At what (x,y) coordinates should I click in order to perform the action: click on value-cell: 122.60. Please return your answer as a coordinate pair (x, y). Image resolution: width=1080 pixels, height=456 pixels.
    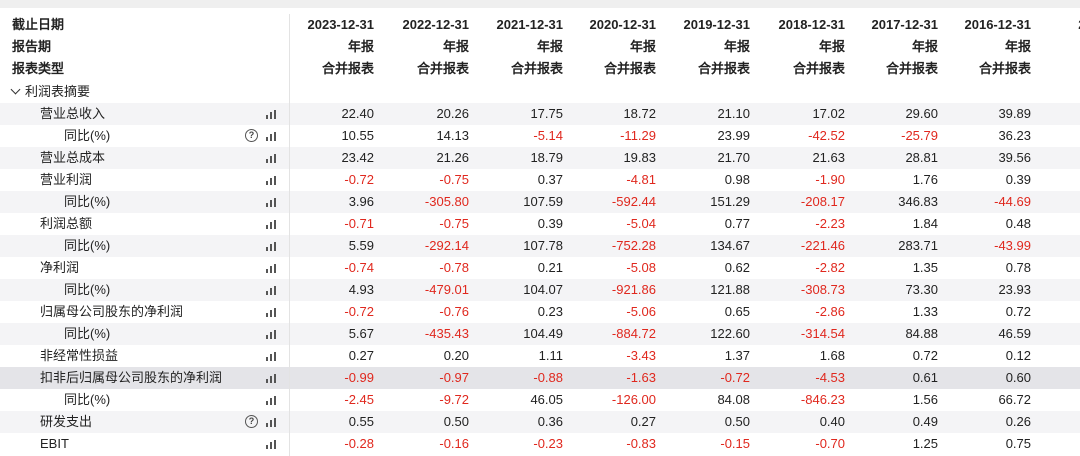
    Looking at the image, I should click on (730, 333).